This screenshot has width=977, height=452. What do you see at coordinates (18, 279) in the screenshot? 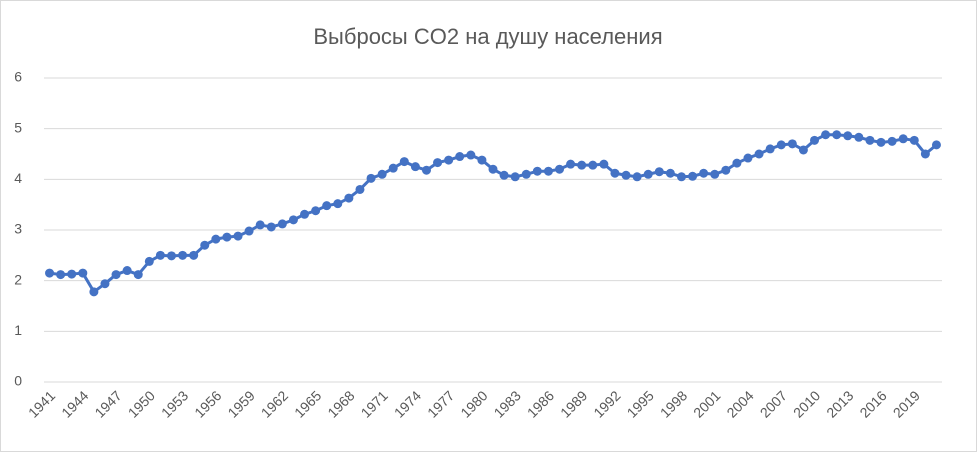
I see `y-tick-label: 2` at bounding box center [18, 279].